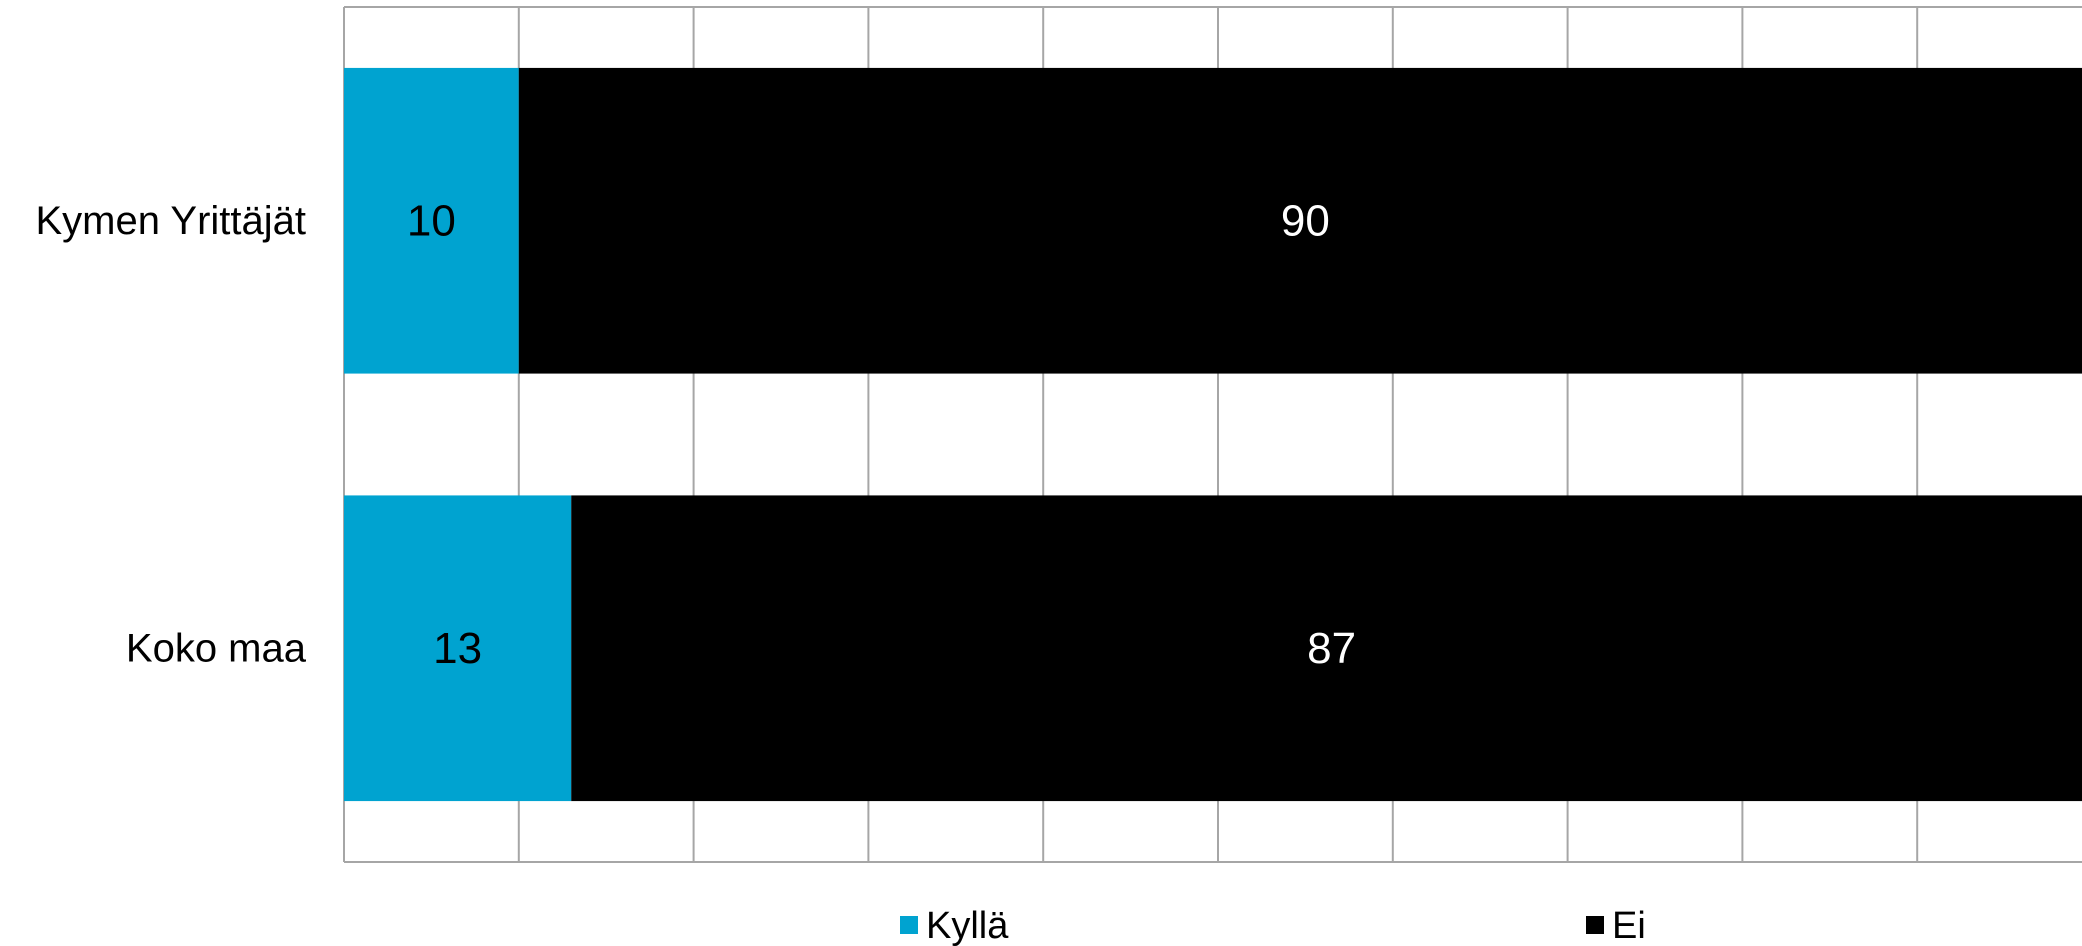 This screenshot has width=2082, height=946. I want to click on data-label-kylla-0: 10, so click(431, 220).